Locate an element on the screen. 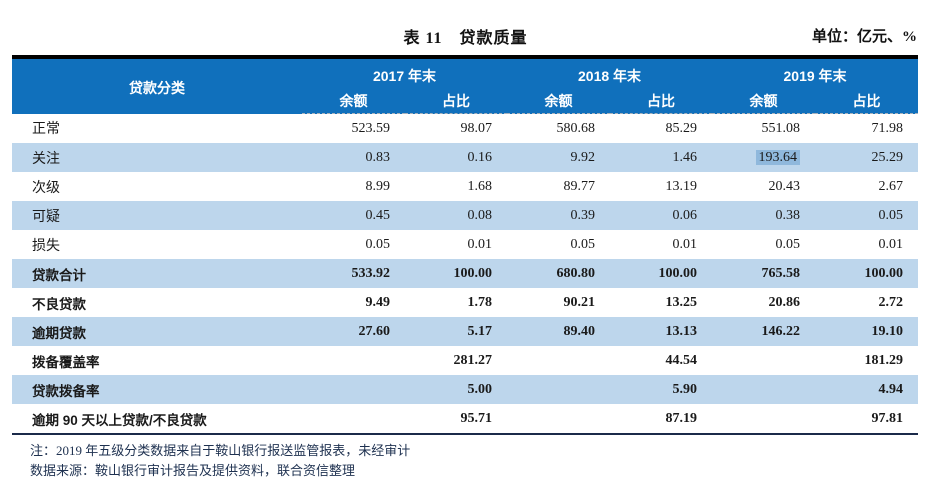 The image size is (931, 481). table-row: 逾期贷款 27.60 5.17 89.40 13.13 146.22 19.10 is located at coordinates (465, 331).